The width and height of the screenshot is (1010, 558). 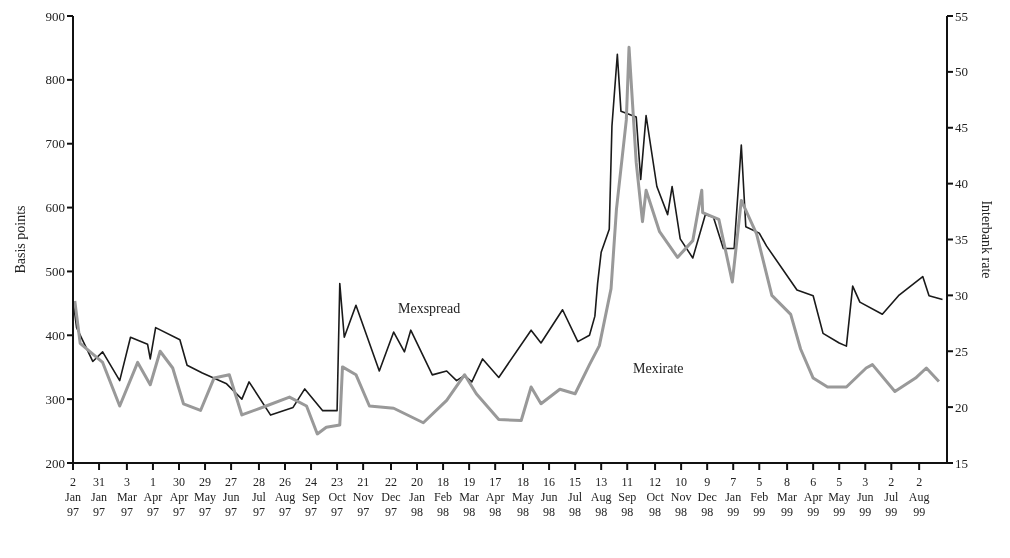 I want to click on y2-tick-label: 20, so click(x=961, y=407).